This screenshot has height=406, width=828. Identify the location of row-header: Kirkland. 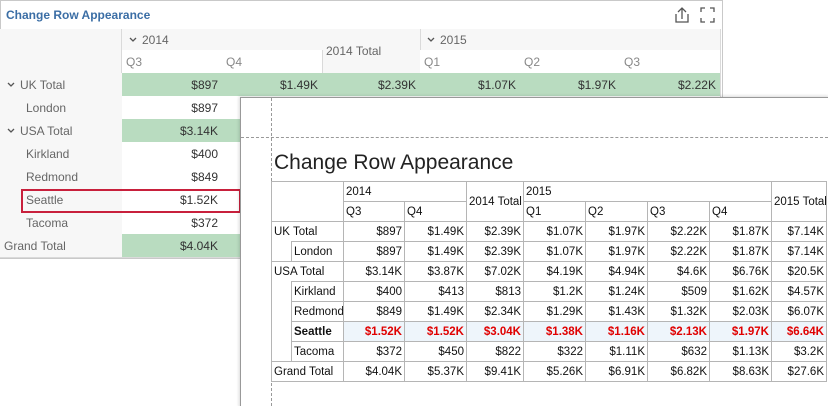
(72, 154).